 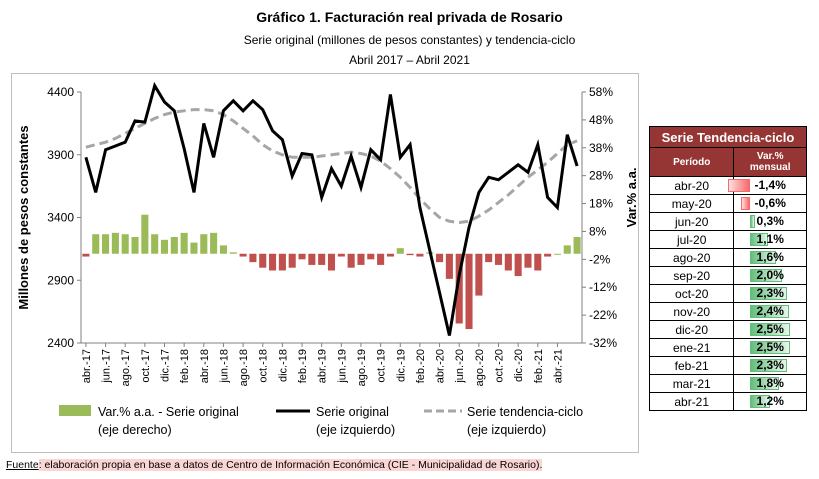 I want to click on x-tick-label: abr.-21, so click(x=558, y=366).